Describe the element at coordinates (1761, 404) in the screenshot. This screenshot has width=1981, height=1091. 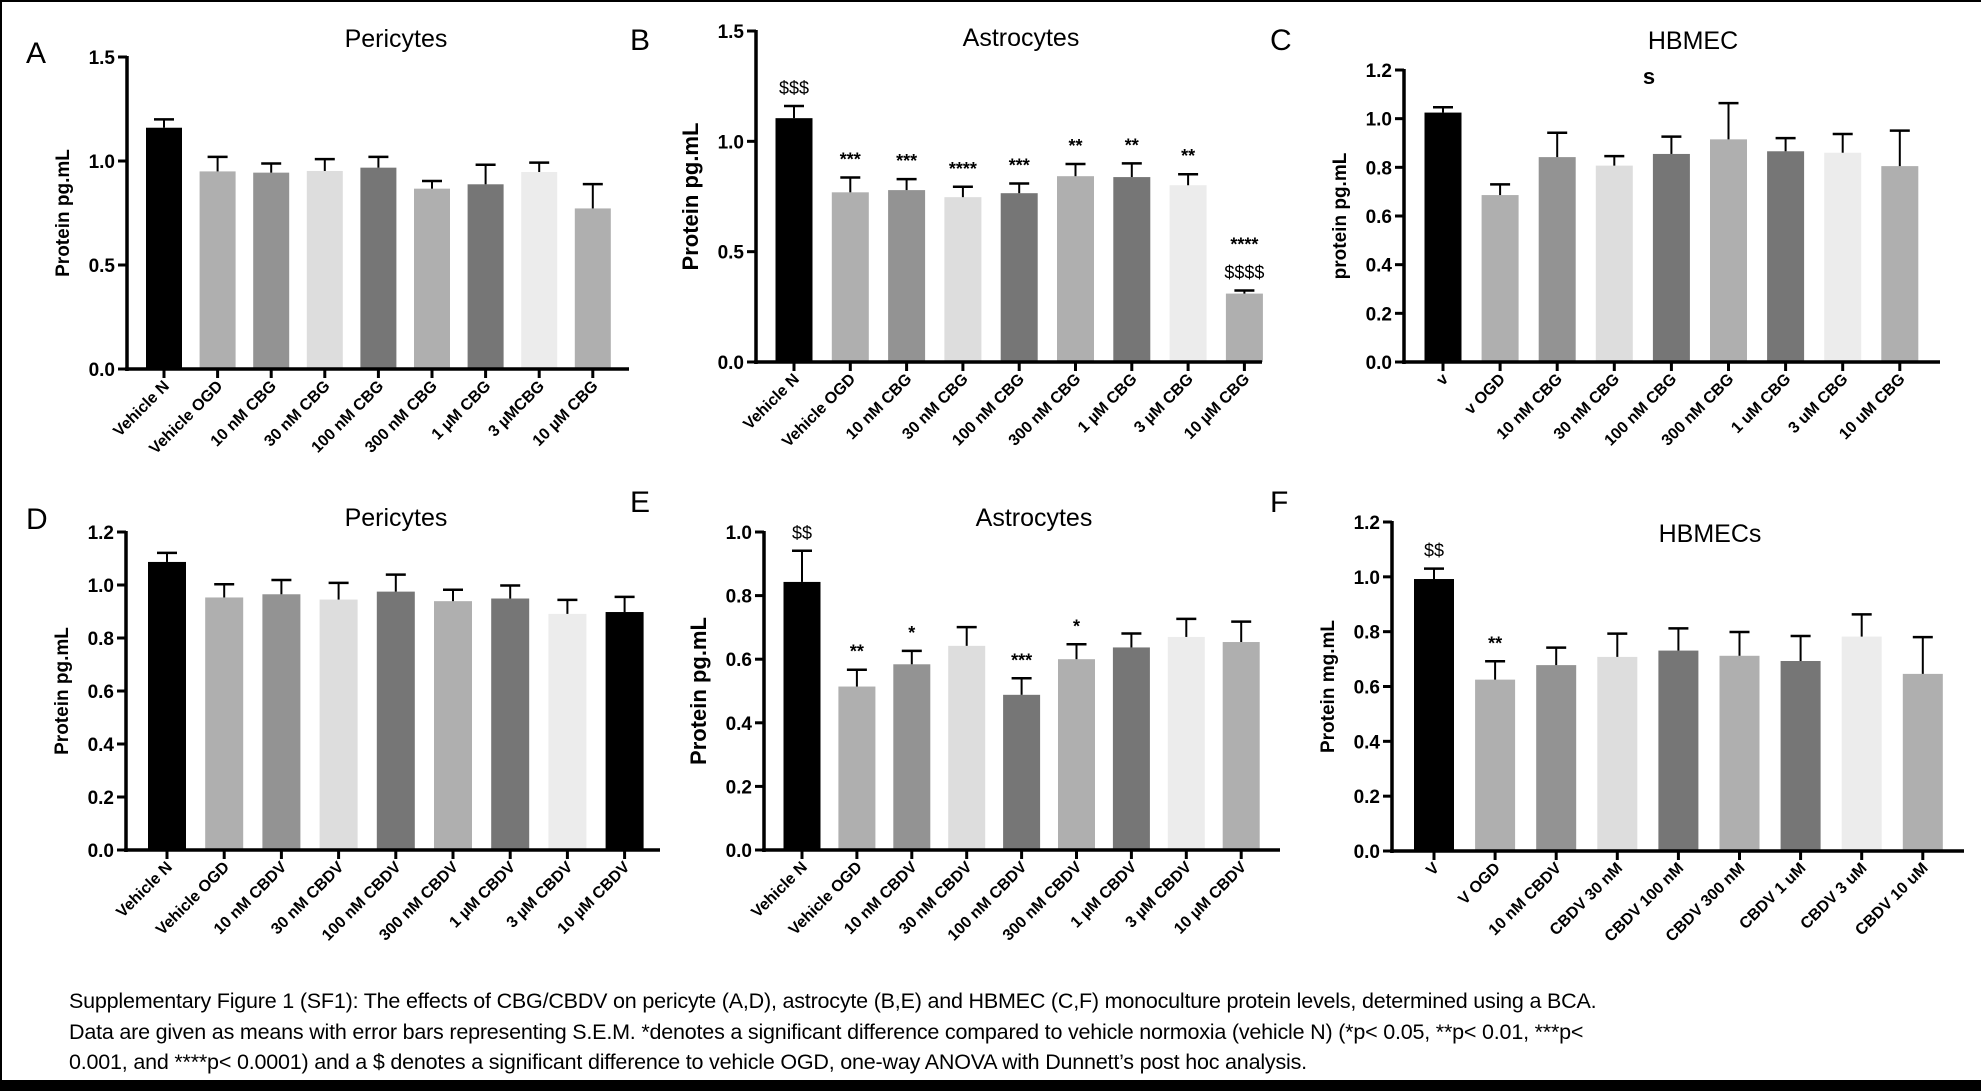
I see `x-tick-label: 1 uM CBG` at that location.